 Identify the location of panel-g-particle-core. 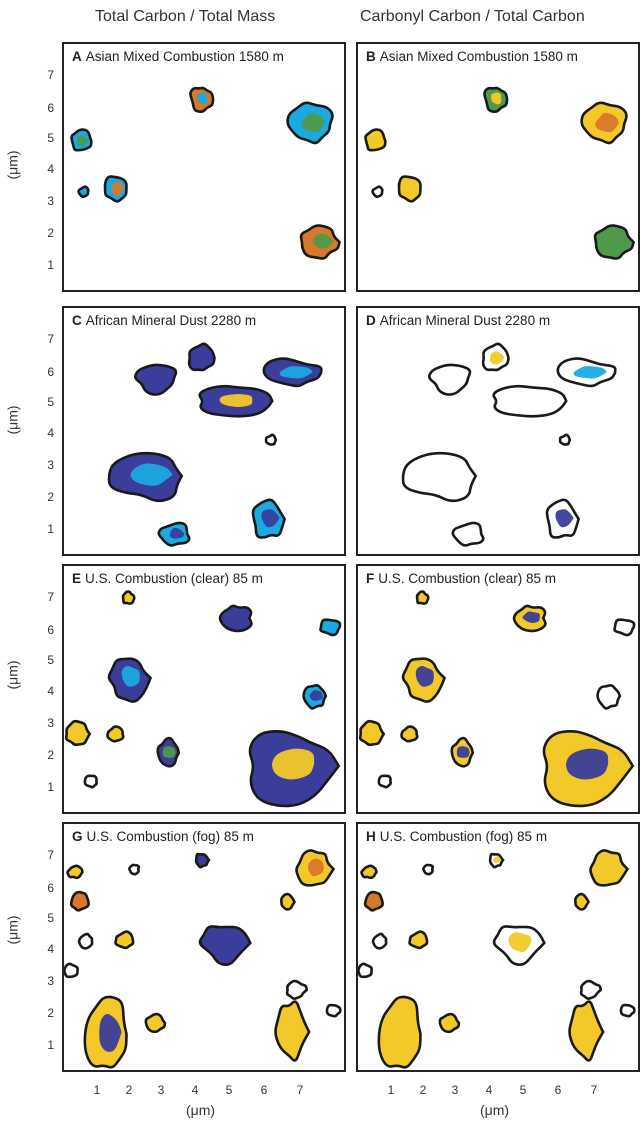
(110, 1032).